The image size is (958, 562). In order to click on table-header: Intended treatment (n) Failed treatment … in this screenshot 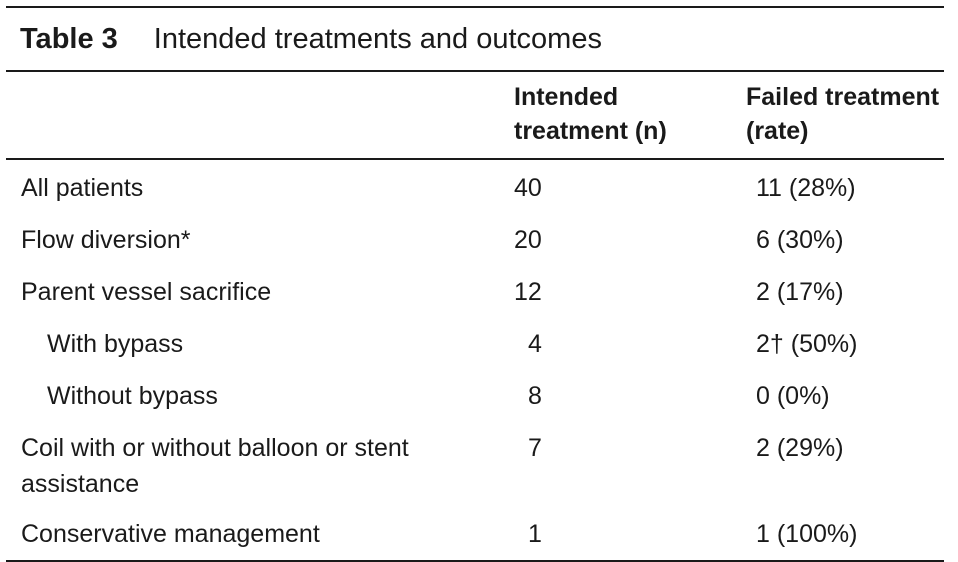, I will do `click(475, 115)`.